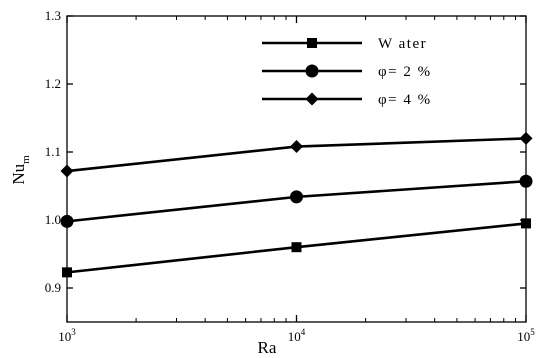 The height and width of the screenshot is (358, 536). What do you see at coordinates (312, 43) in the screenshot?
I see `legend-marker-square` at bounding box center [312, 43].